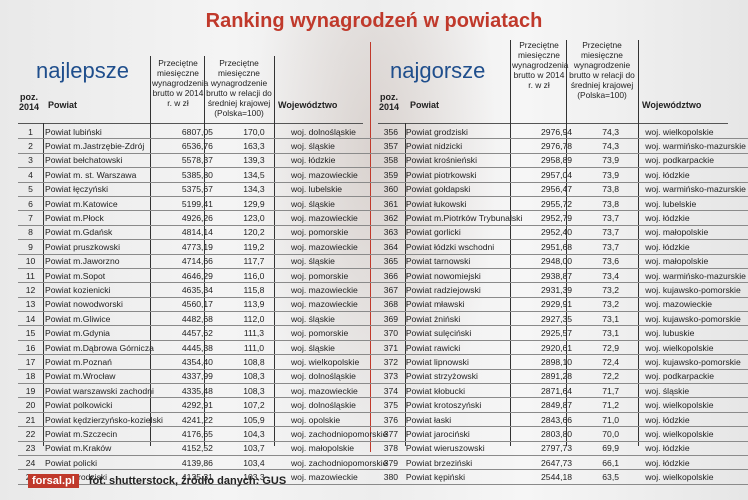  What do you see at coordinates (30, 348) in the screenshot?
I see `rank-cell: 16` at bounding box center [30, 348].